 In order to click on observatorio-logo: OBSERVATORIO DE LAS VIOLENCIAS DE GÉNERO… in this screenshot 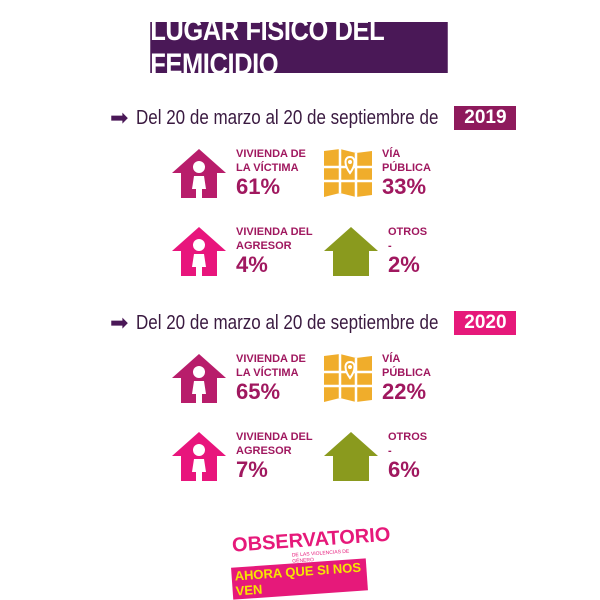, I will do `click(311, 562)`.